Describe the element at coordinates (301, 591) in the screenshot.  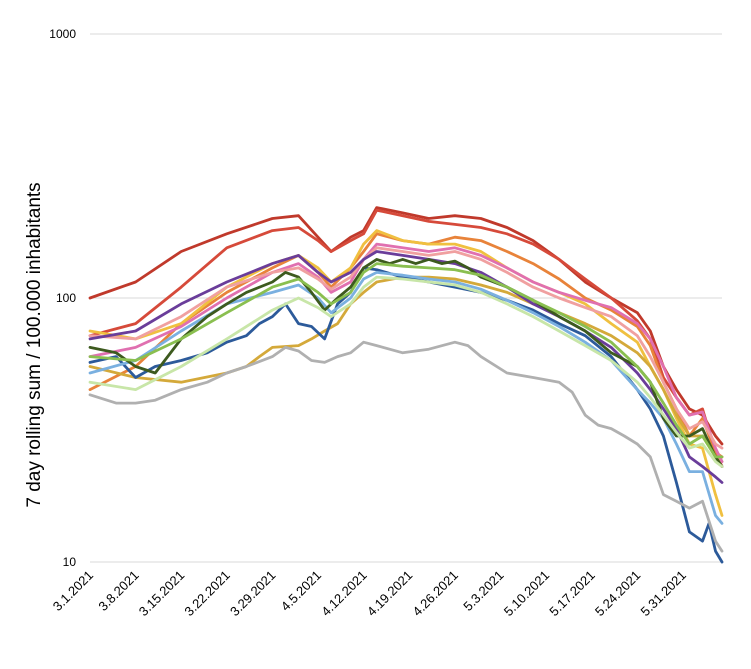
I see `x-tick-label: 4.5.2021` at that location.